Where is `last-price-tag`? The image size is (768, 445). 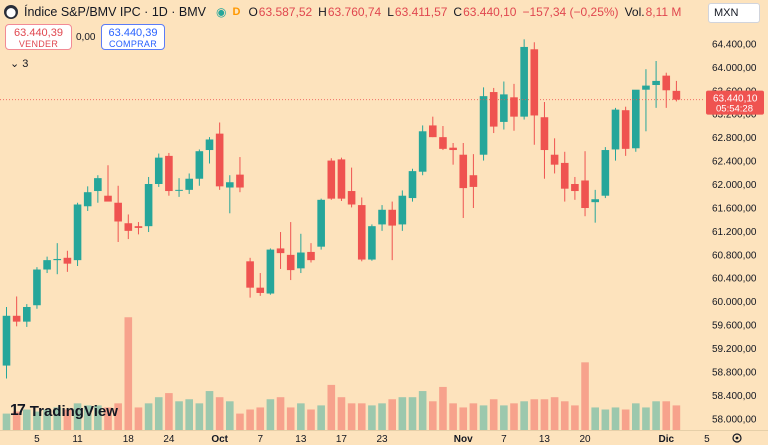 last-price-tag is located at coordinates (735, 102).